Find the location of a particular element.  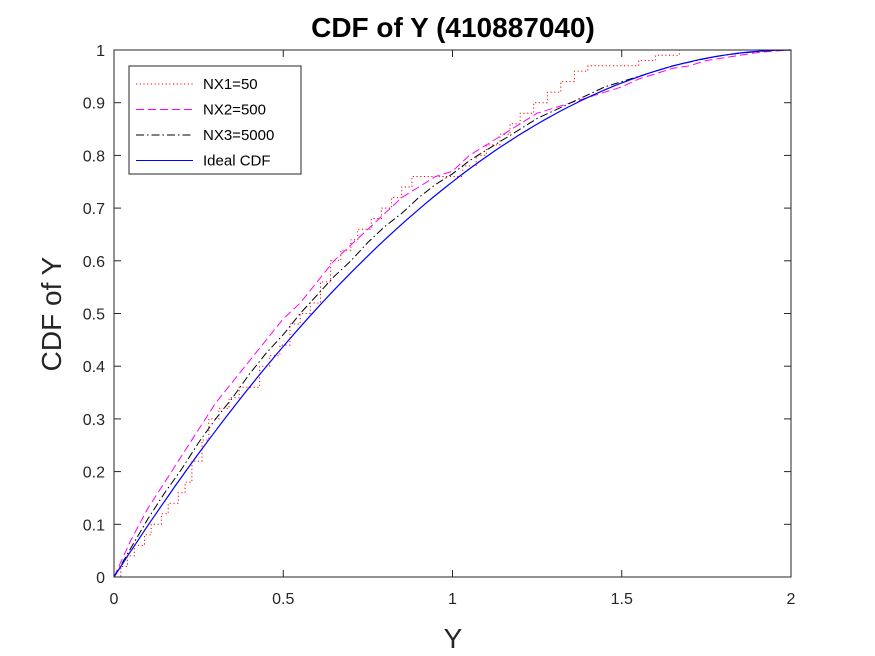

y-tick-label: 0.4 is located at coordinates (94, 367).